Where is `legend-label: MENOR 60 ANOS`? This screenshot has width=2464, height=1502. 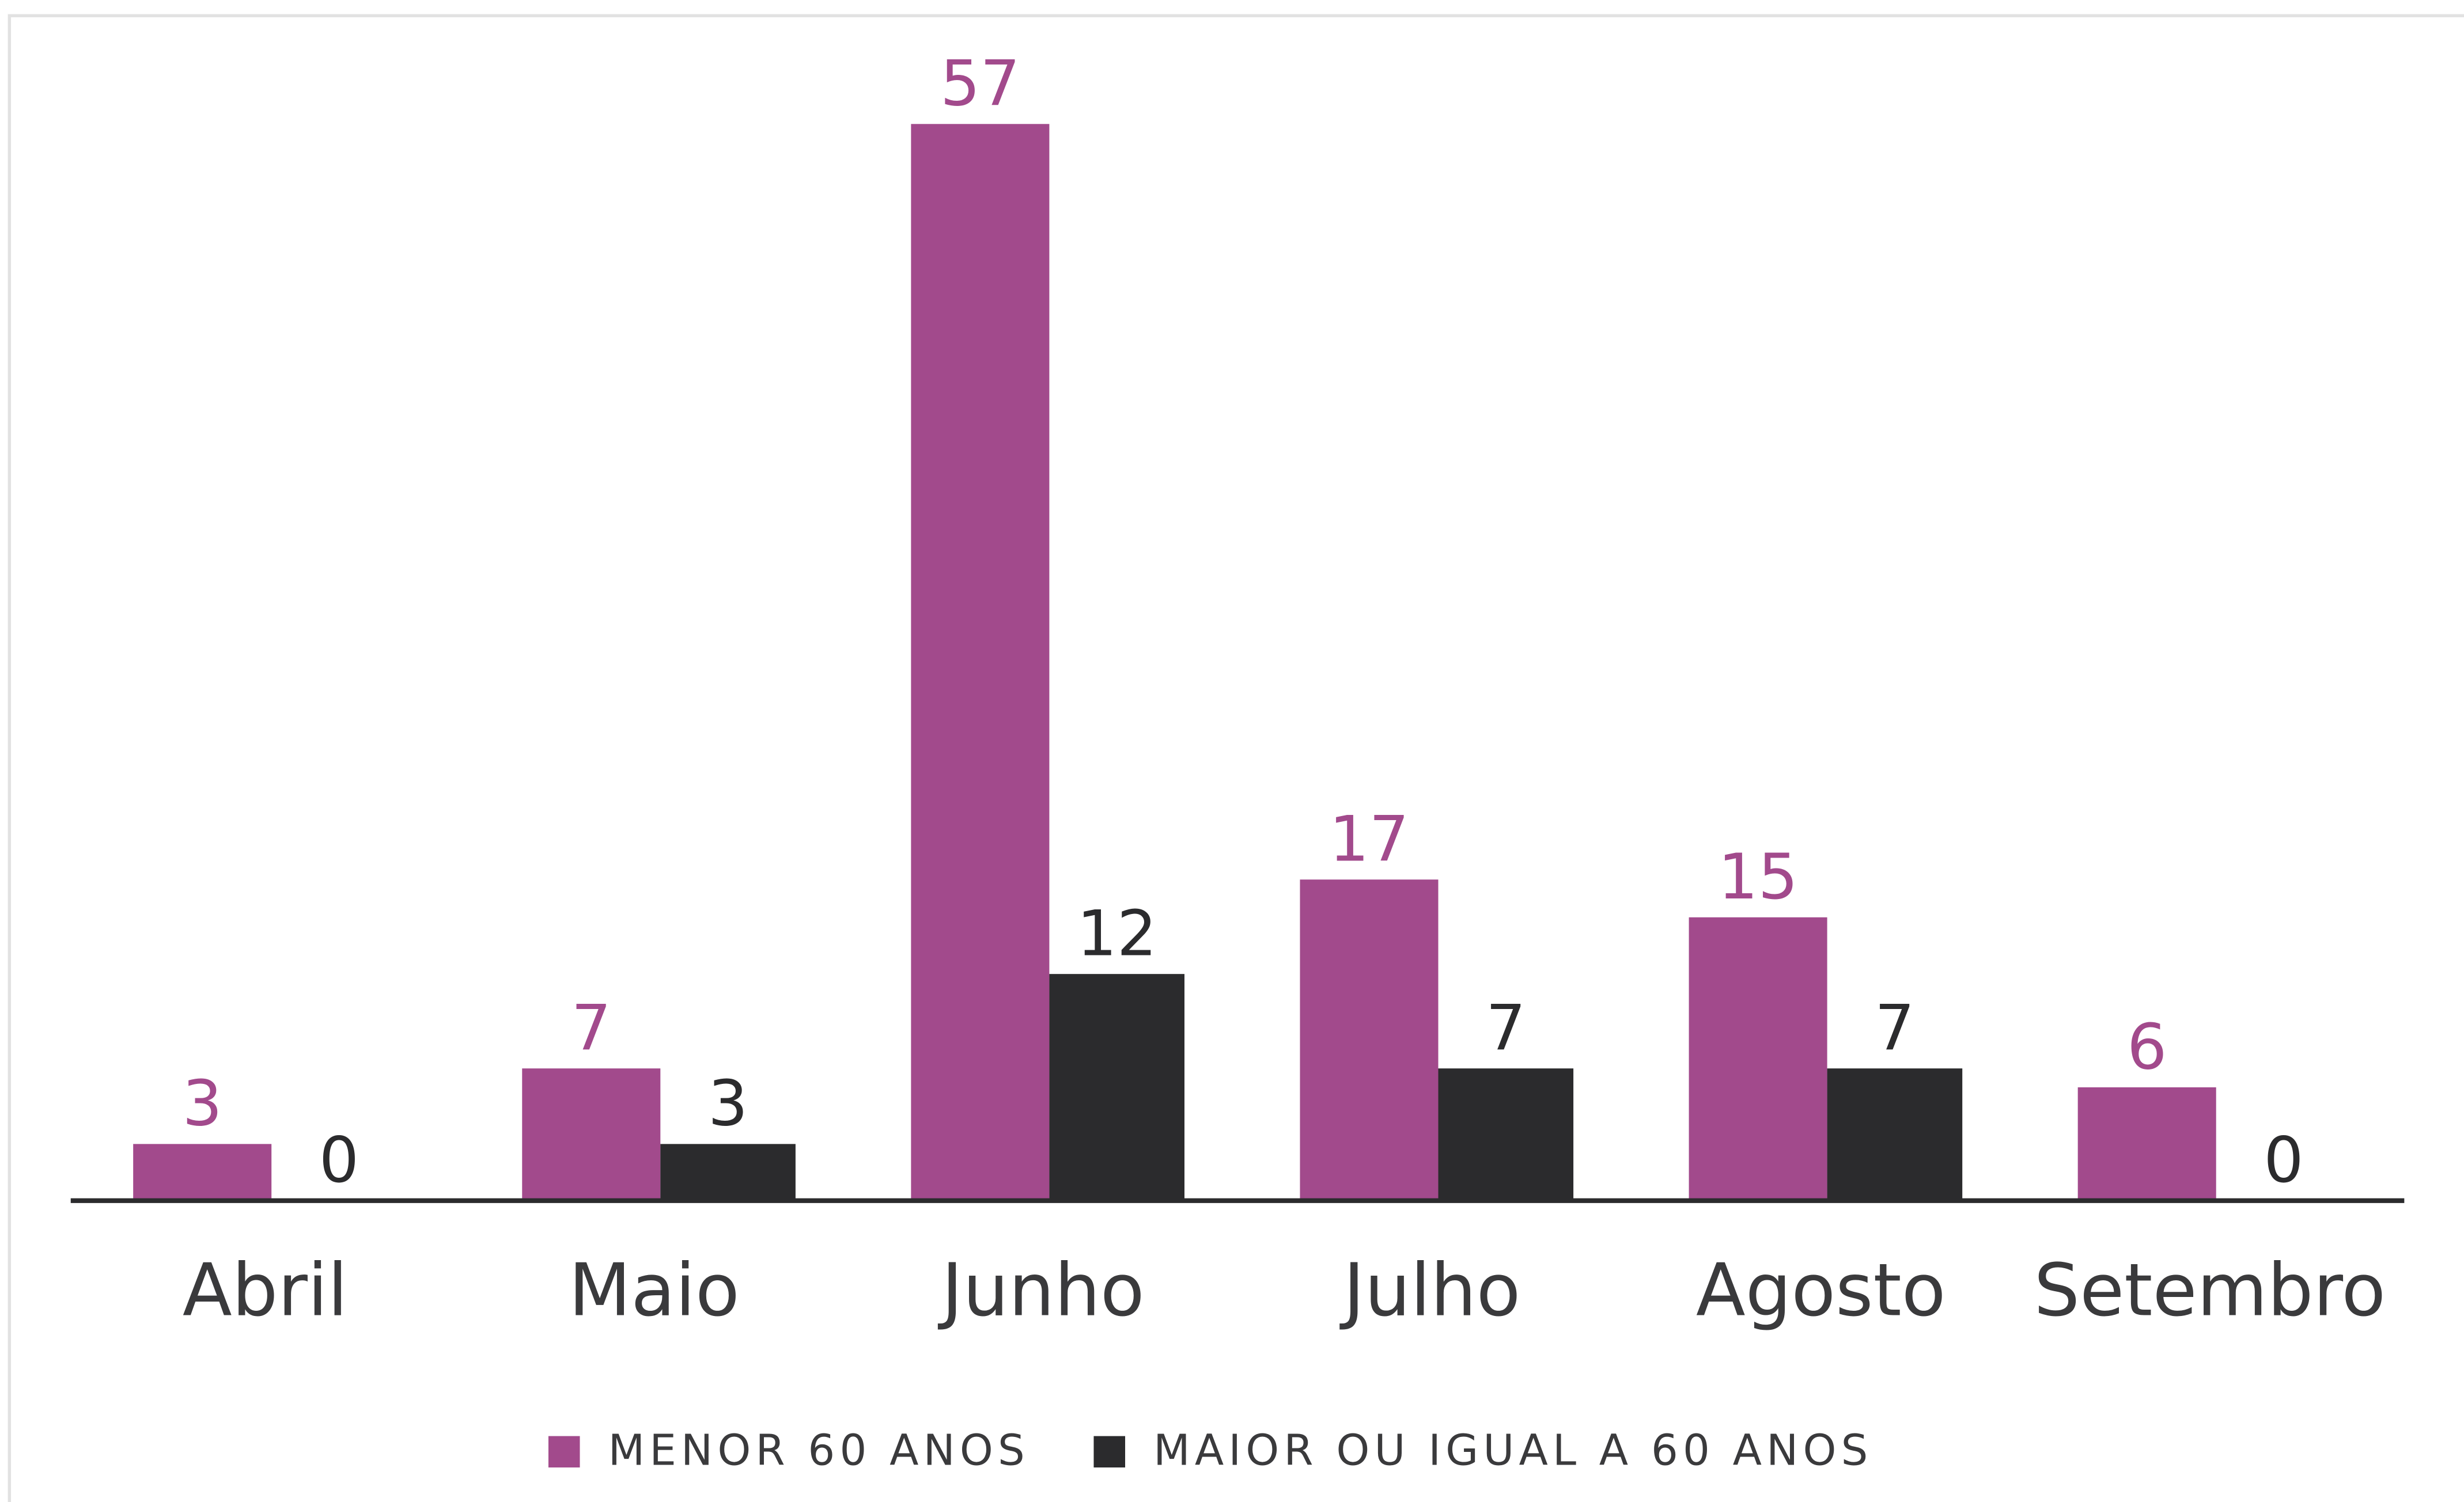
legend-label: MENOR 60 ANOS is located at coordinates (818, 1451).